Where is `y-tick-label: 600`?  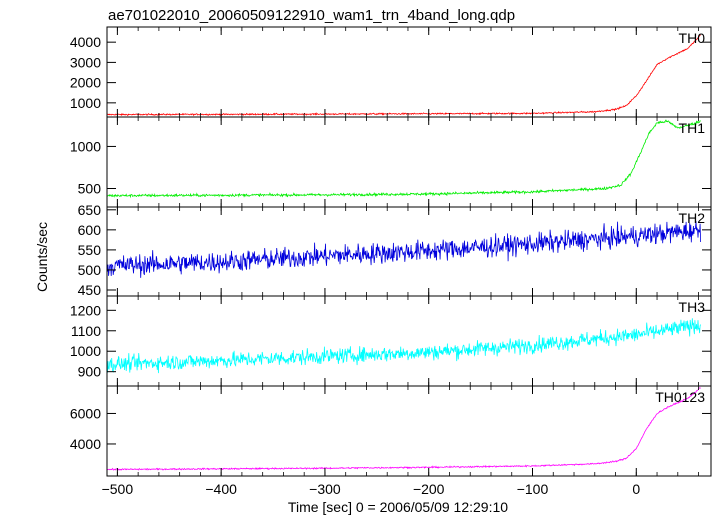 y-tick-label: 600 is located at coordinates (90, 230).